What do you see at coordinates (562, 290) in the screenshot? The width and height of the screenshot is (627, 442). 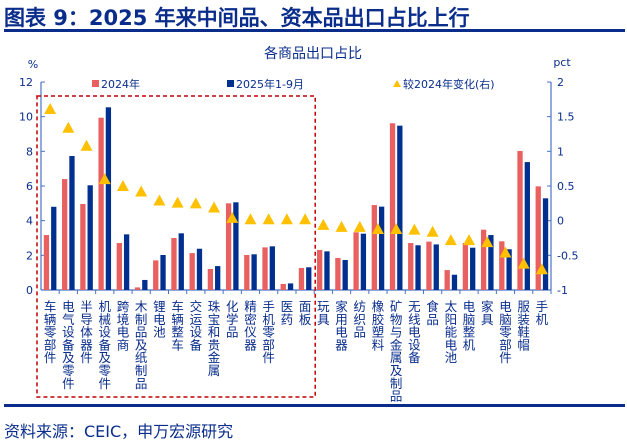 I see `right-tick-label: -1` at bounding box center [562, 290].